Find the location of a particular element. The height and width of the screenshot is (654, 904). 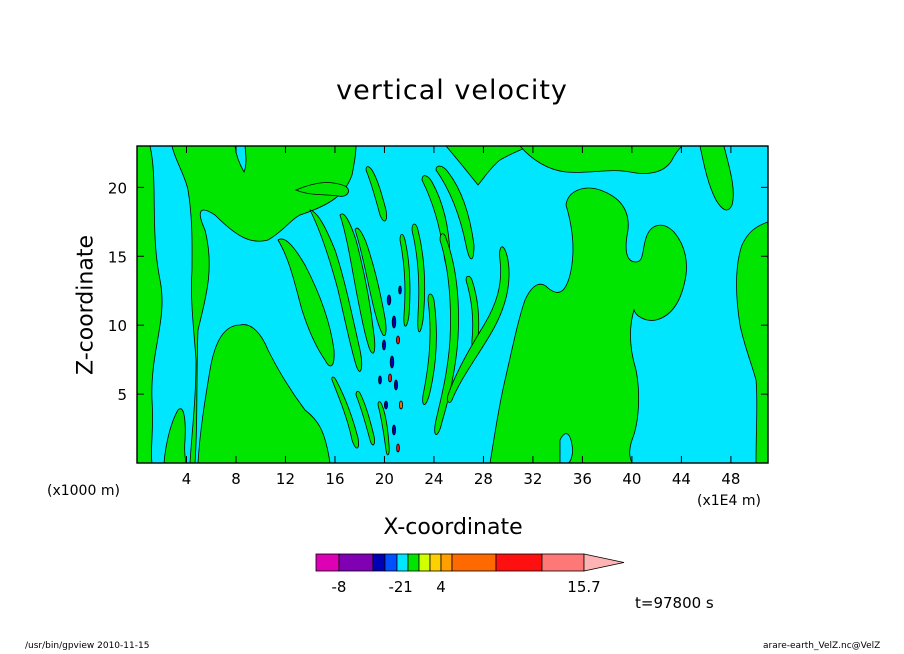

x-tick-label: 44 is located at coordinates (681, 479).